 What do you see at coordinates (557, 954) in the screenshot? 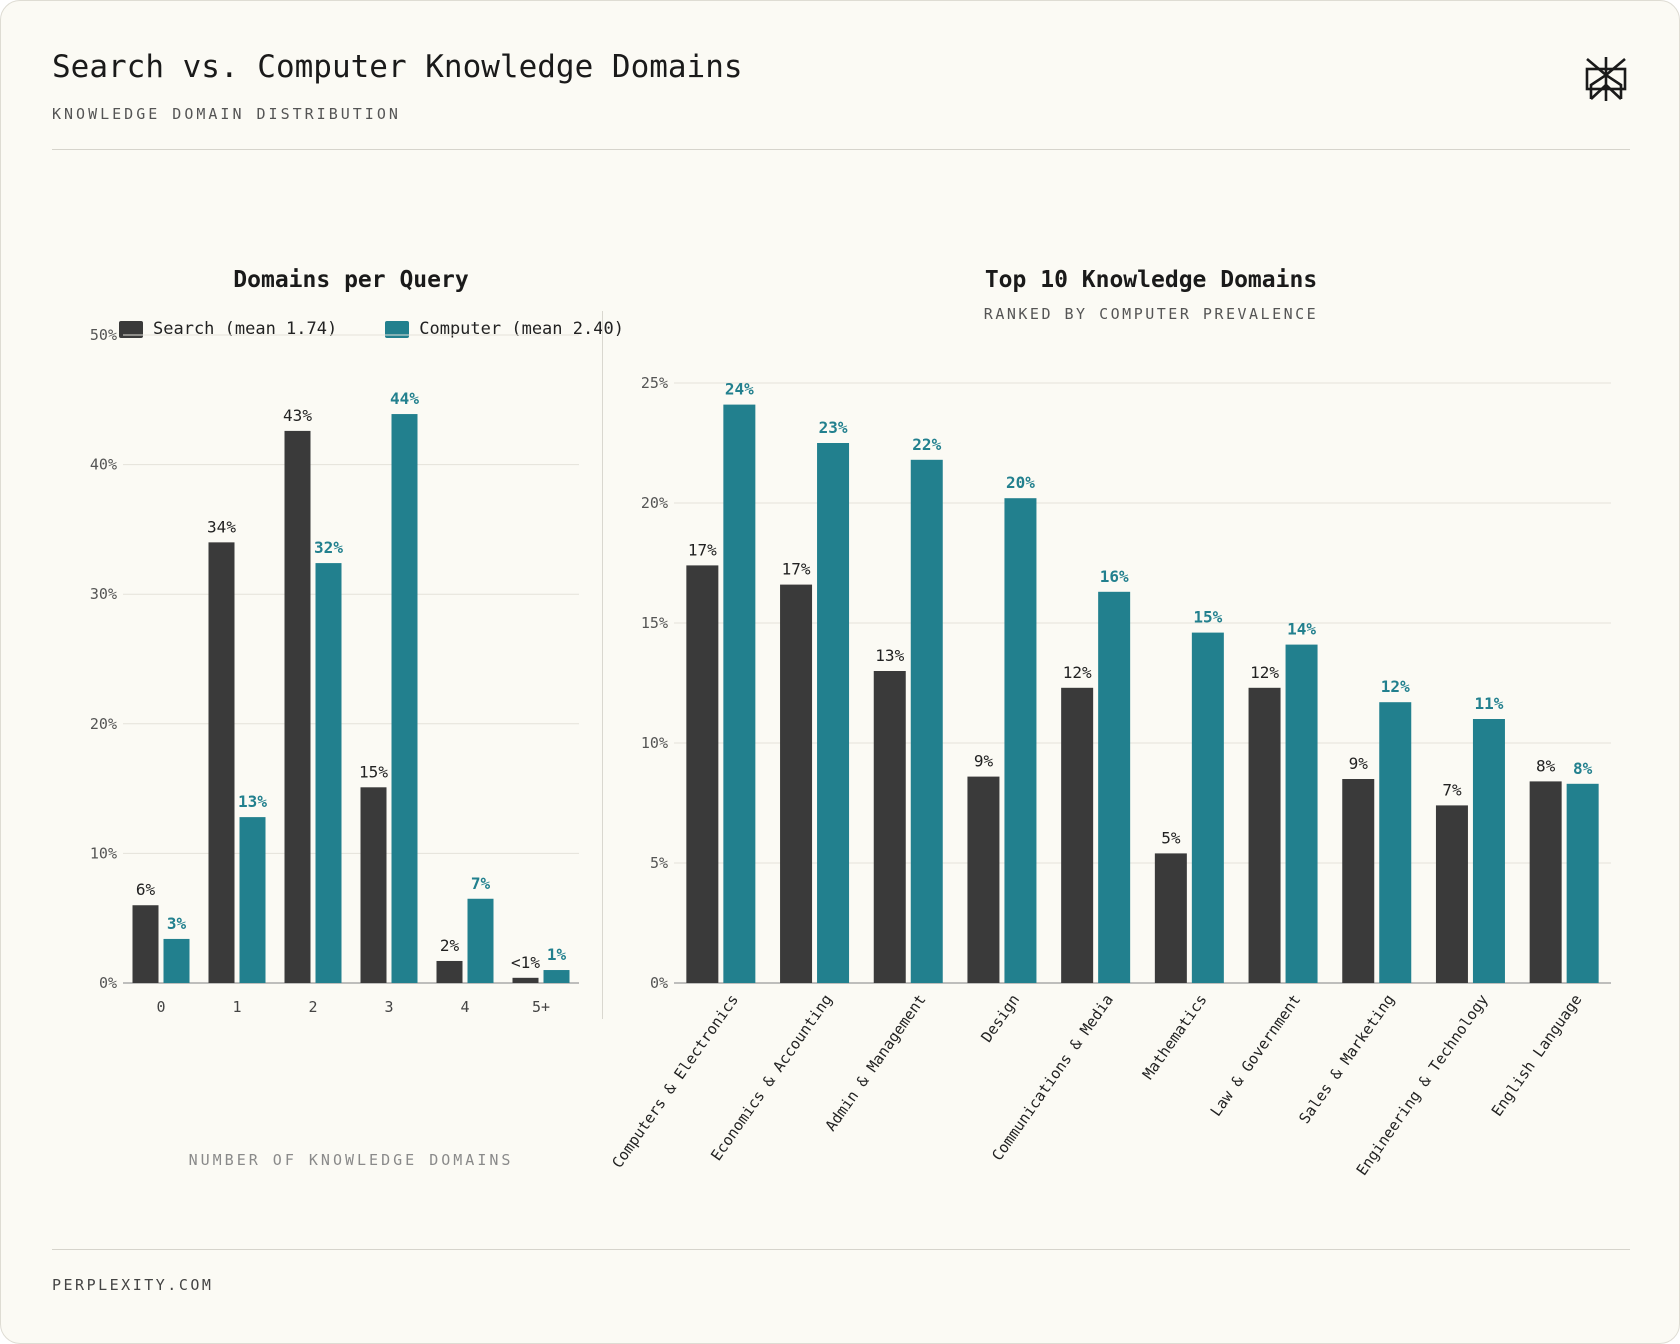
I see `data-label: 1%` at bounding box center [557, 954].